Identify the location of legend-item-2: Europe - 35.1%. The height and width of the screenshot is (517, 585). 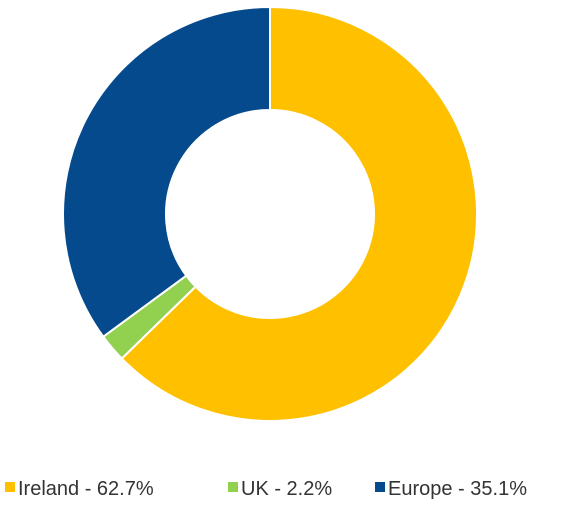
(451, 489).